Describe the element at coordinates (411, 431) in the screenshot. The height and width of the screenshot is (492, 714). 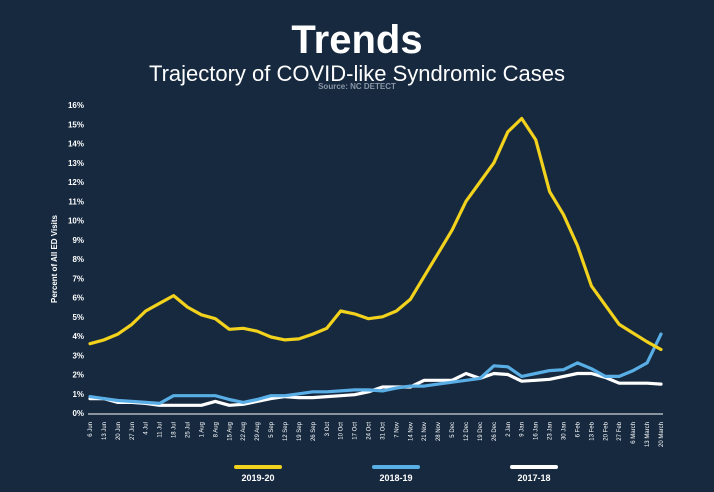
I see `x-tick-label: 14 Nov` at that location.